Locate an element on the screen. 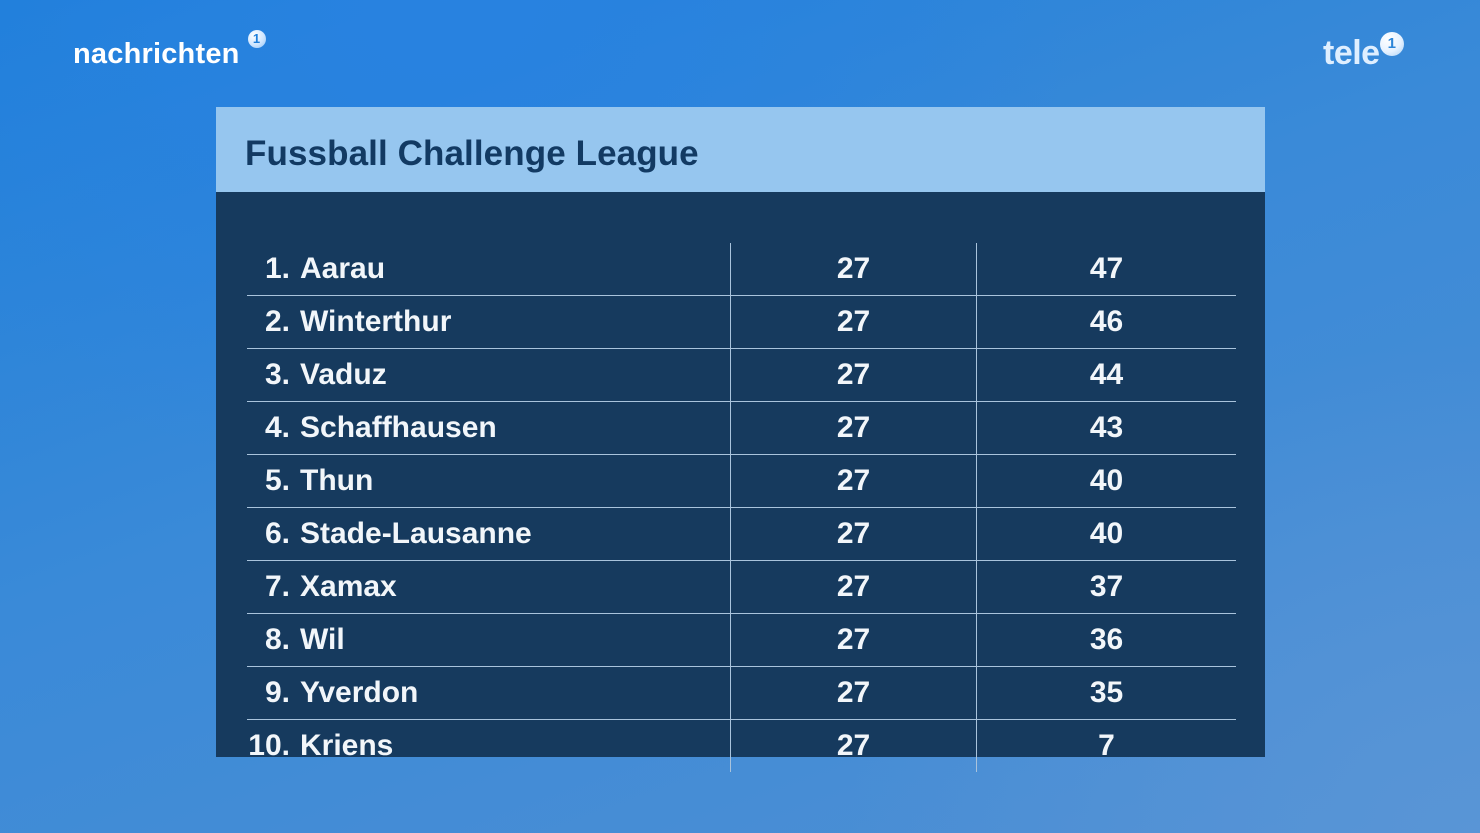 The width and height of the screenshot is (1480, 833). table-row: 3. Vaduz 27 44 is located at coordinates (741, 375).